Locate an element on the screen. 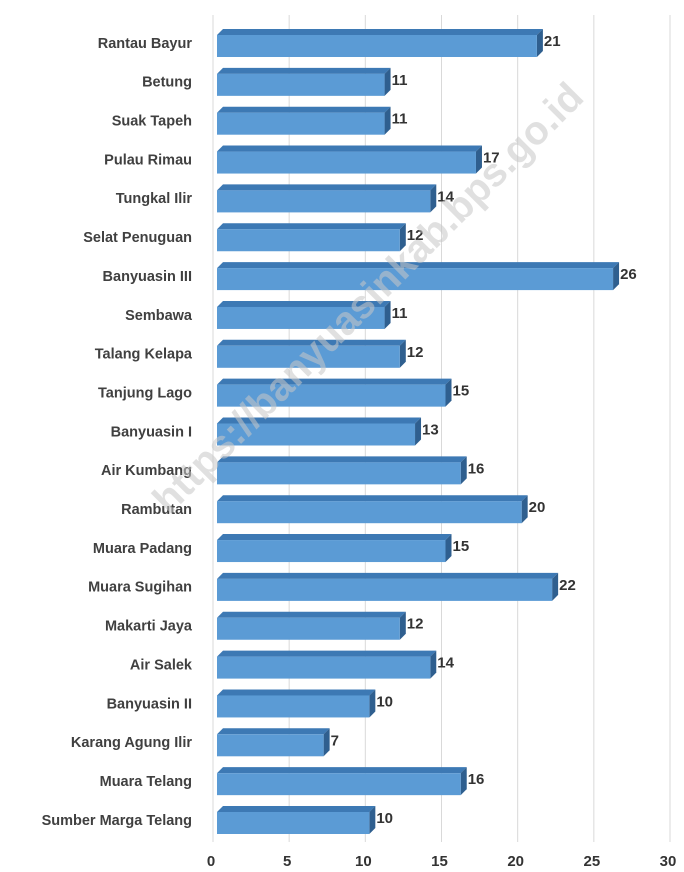  y-tick-label: Muara Telang is located at coordinates (146, 782).